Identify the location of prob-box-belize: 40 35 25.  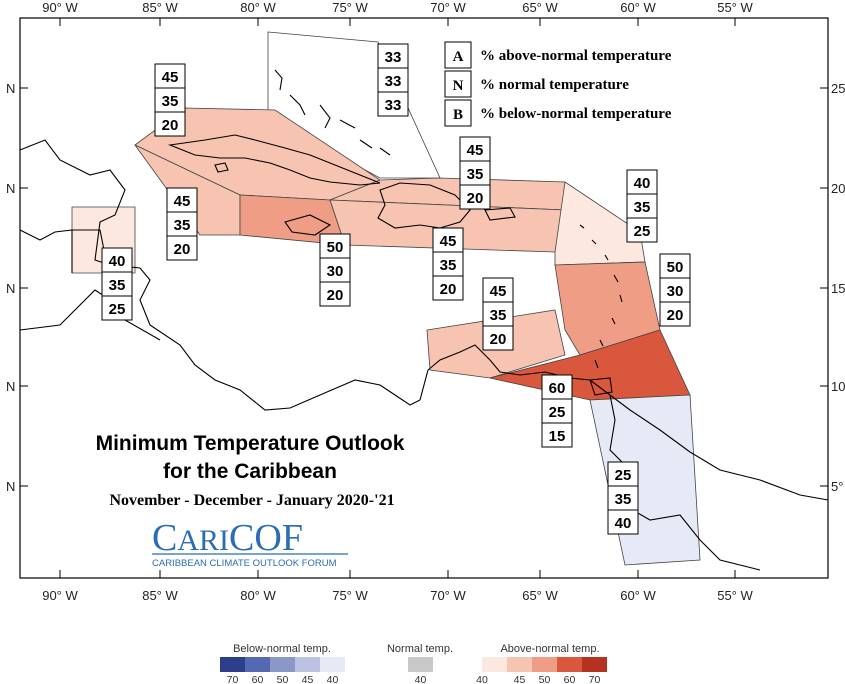
(117, 284).